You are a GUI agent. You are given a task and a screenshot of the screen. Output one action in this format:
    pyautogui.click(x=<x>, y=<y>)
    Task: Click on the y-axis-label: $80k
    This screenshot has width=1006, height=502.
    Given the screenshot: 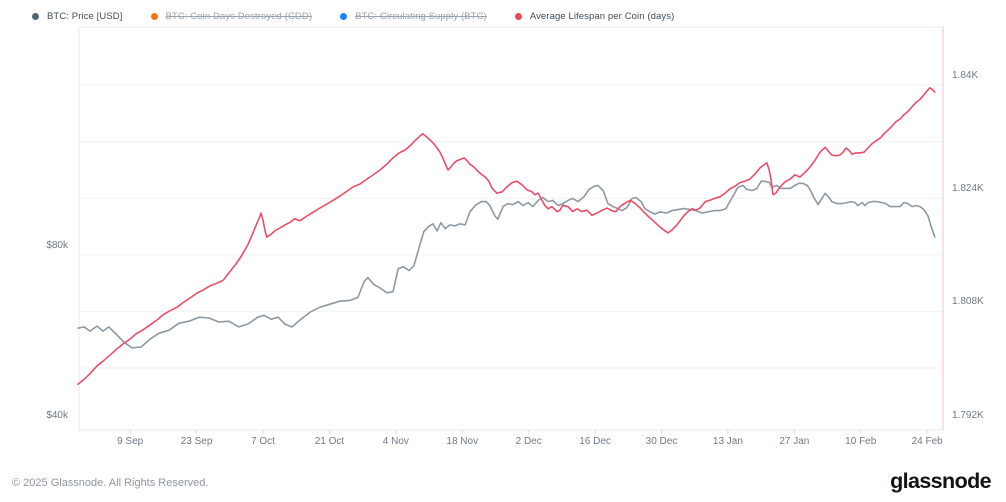 What is the action you would take?
    pyautogui.click(x=57, y=245)
    